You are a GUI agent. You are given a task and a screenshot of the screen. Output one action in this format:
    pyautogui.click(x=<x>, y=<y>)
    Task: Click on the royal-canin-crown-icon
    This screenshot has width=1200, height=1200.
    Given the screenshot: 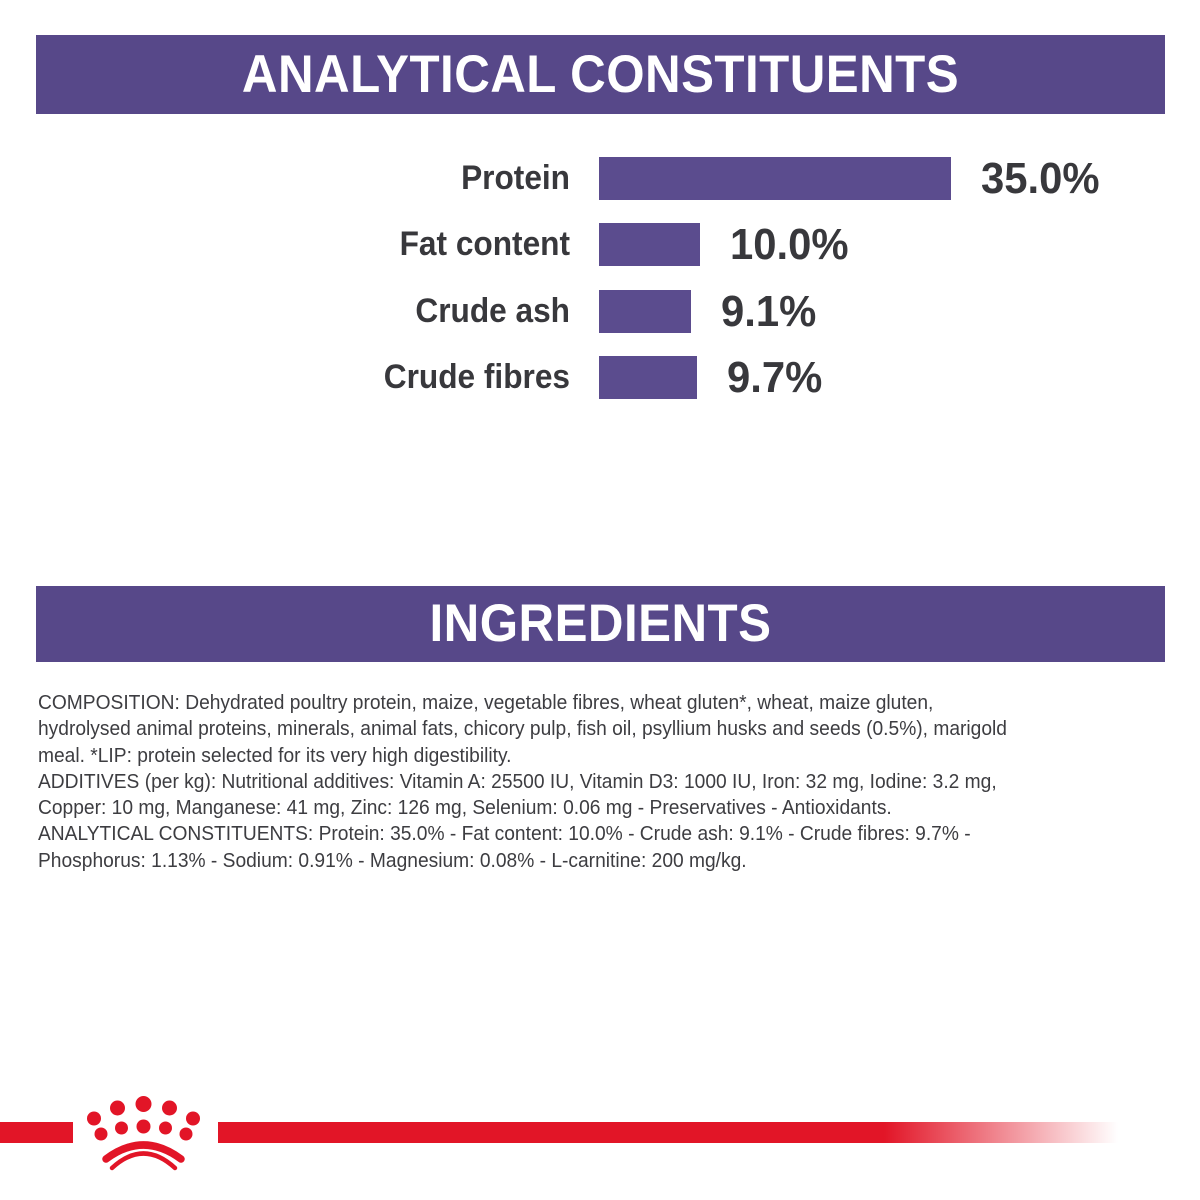 What is the action you would take?
    pyautogui.click(x=143, y=1133)
    